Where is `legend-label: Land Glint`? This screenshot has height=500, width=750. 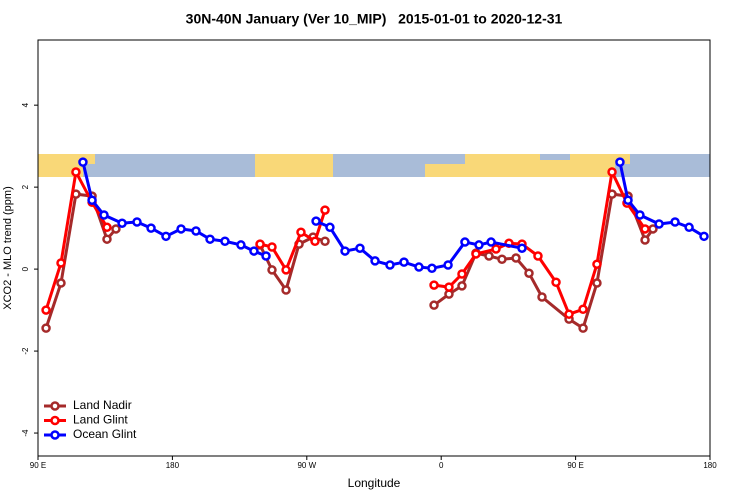
legend-label: Land Glint is located at coordinates (100, 420).